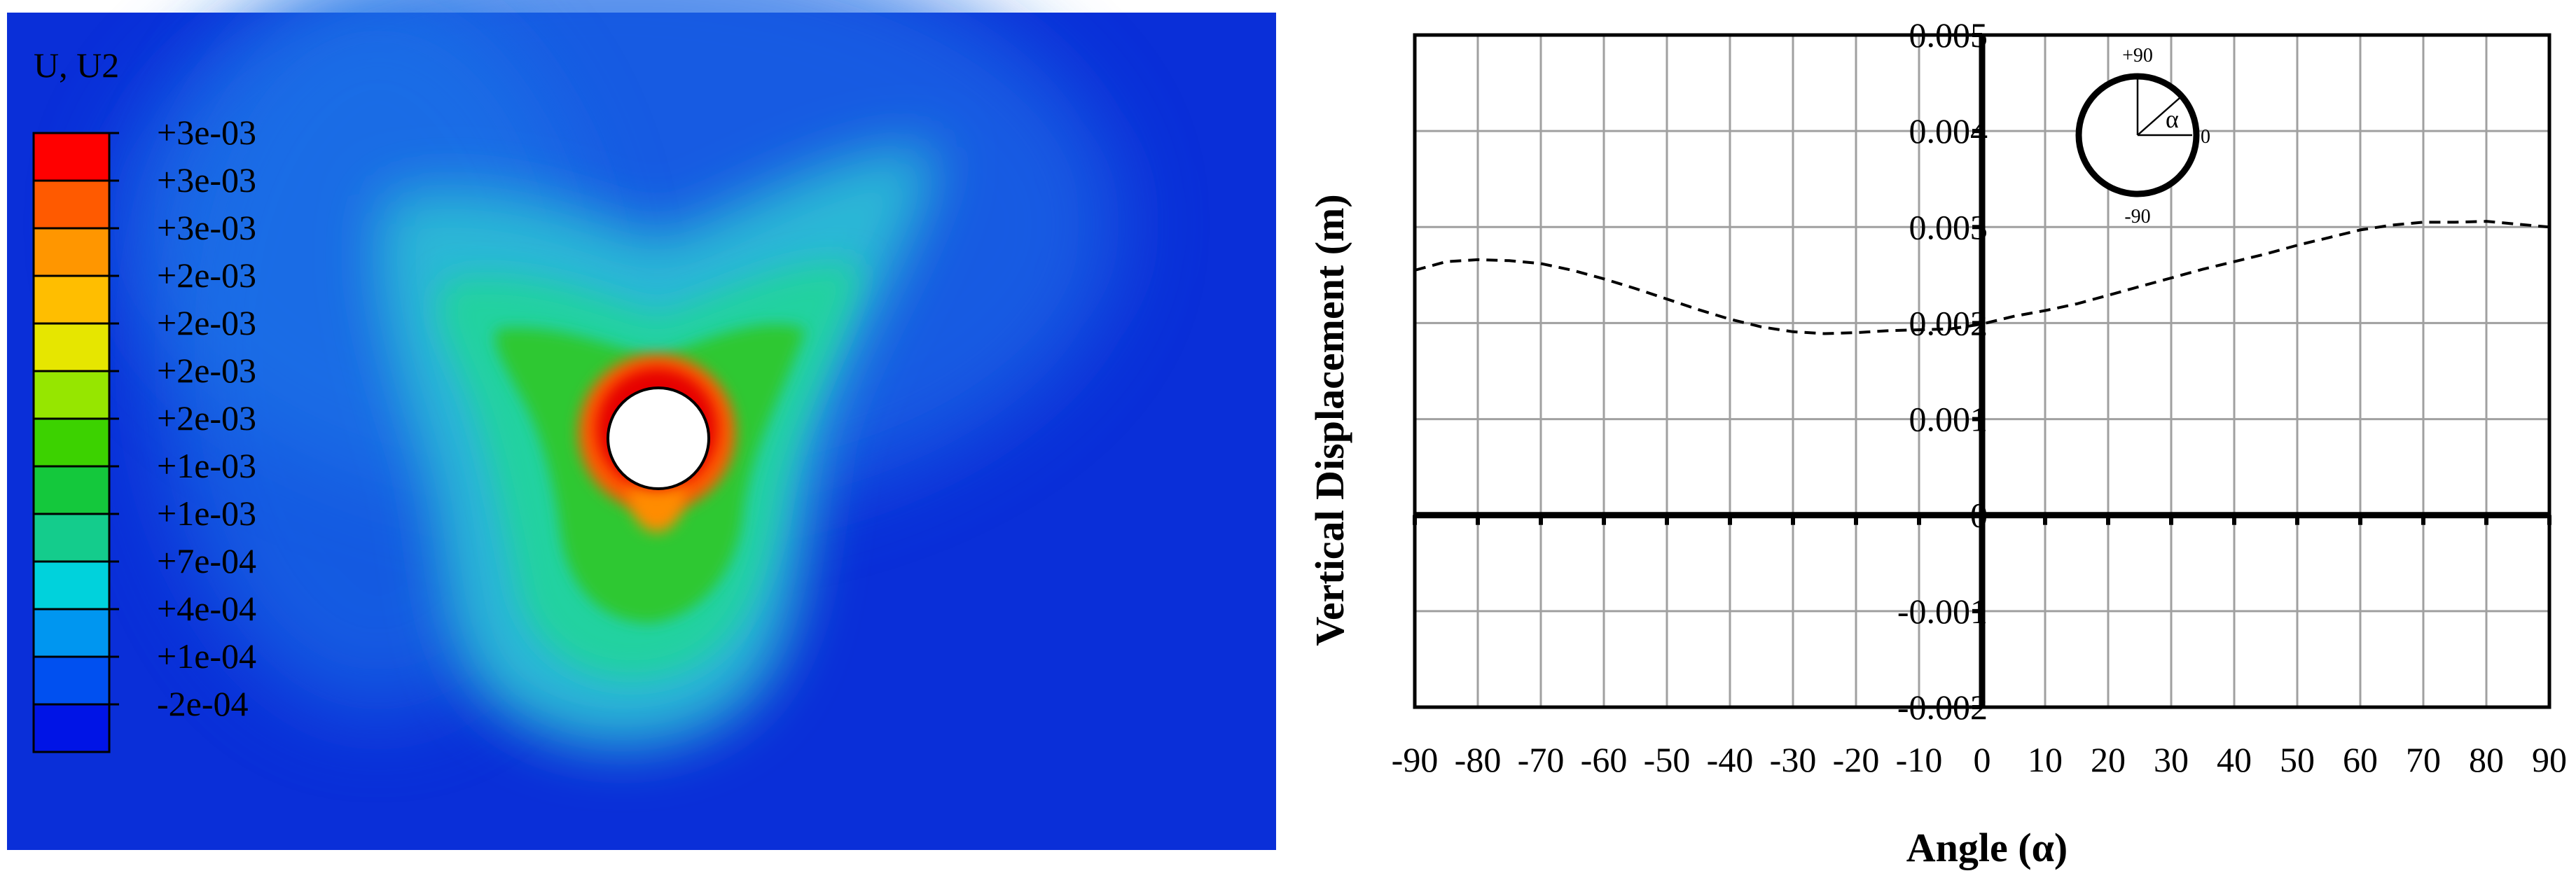 Image resolution: width=2576 pixels, height=878 pixels. What do you see at coordinates (1948, 420) in the screenshot?
I see `y-tick-label: 0.001` at bounding box center [1948, 420].